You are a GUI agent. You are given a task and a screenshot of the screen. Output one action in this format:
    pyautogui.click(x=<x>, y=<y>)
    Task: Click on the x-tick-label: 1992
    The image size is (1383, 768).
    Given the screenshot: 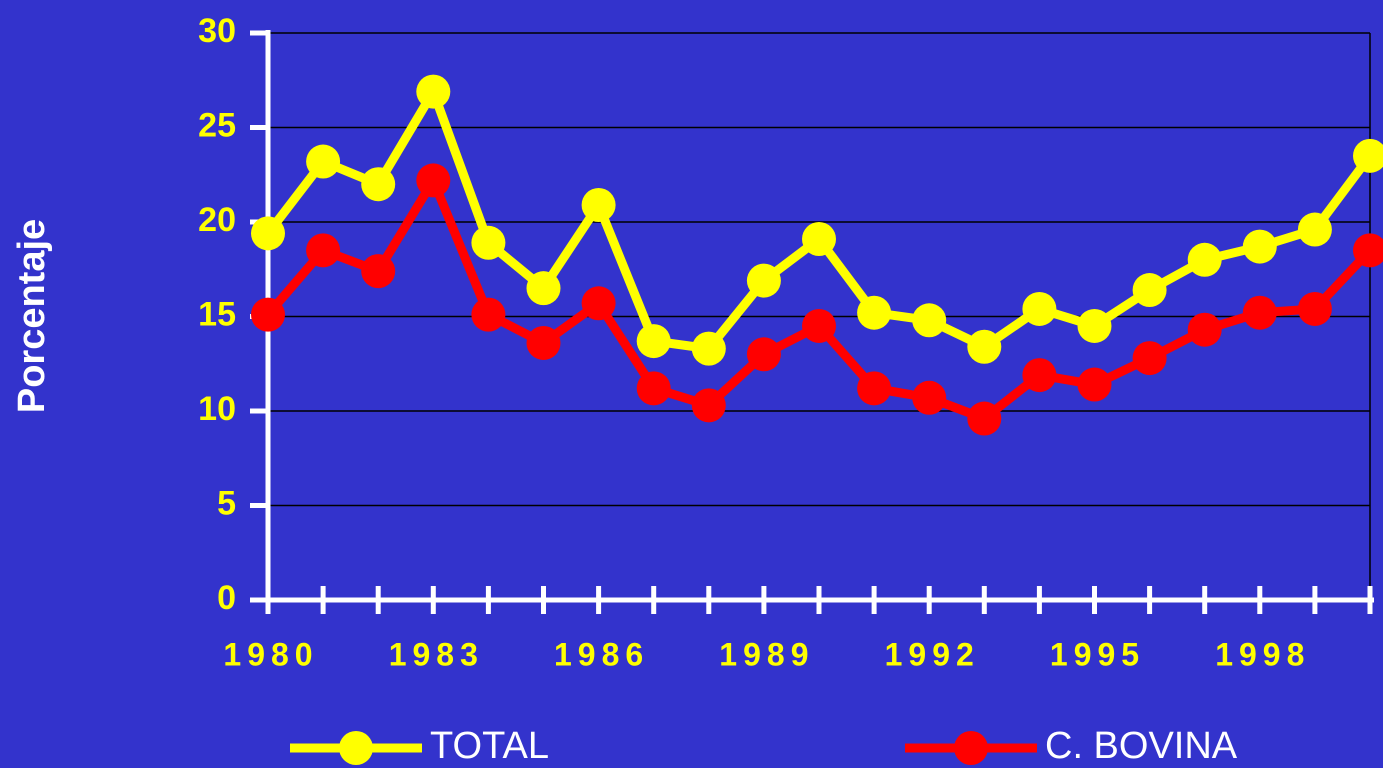 What is the action you would take?
    pyautogui.click(x=932, y=654)
    